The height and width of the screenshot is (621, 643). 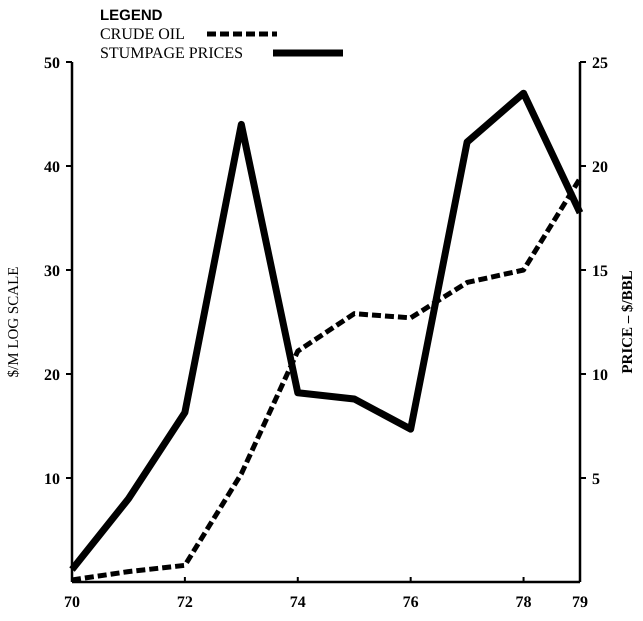 I want to click on y-axis-title: $/M LOG SCALE, so click(x=14, y=322).